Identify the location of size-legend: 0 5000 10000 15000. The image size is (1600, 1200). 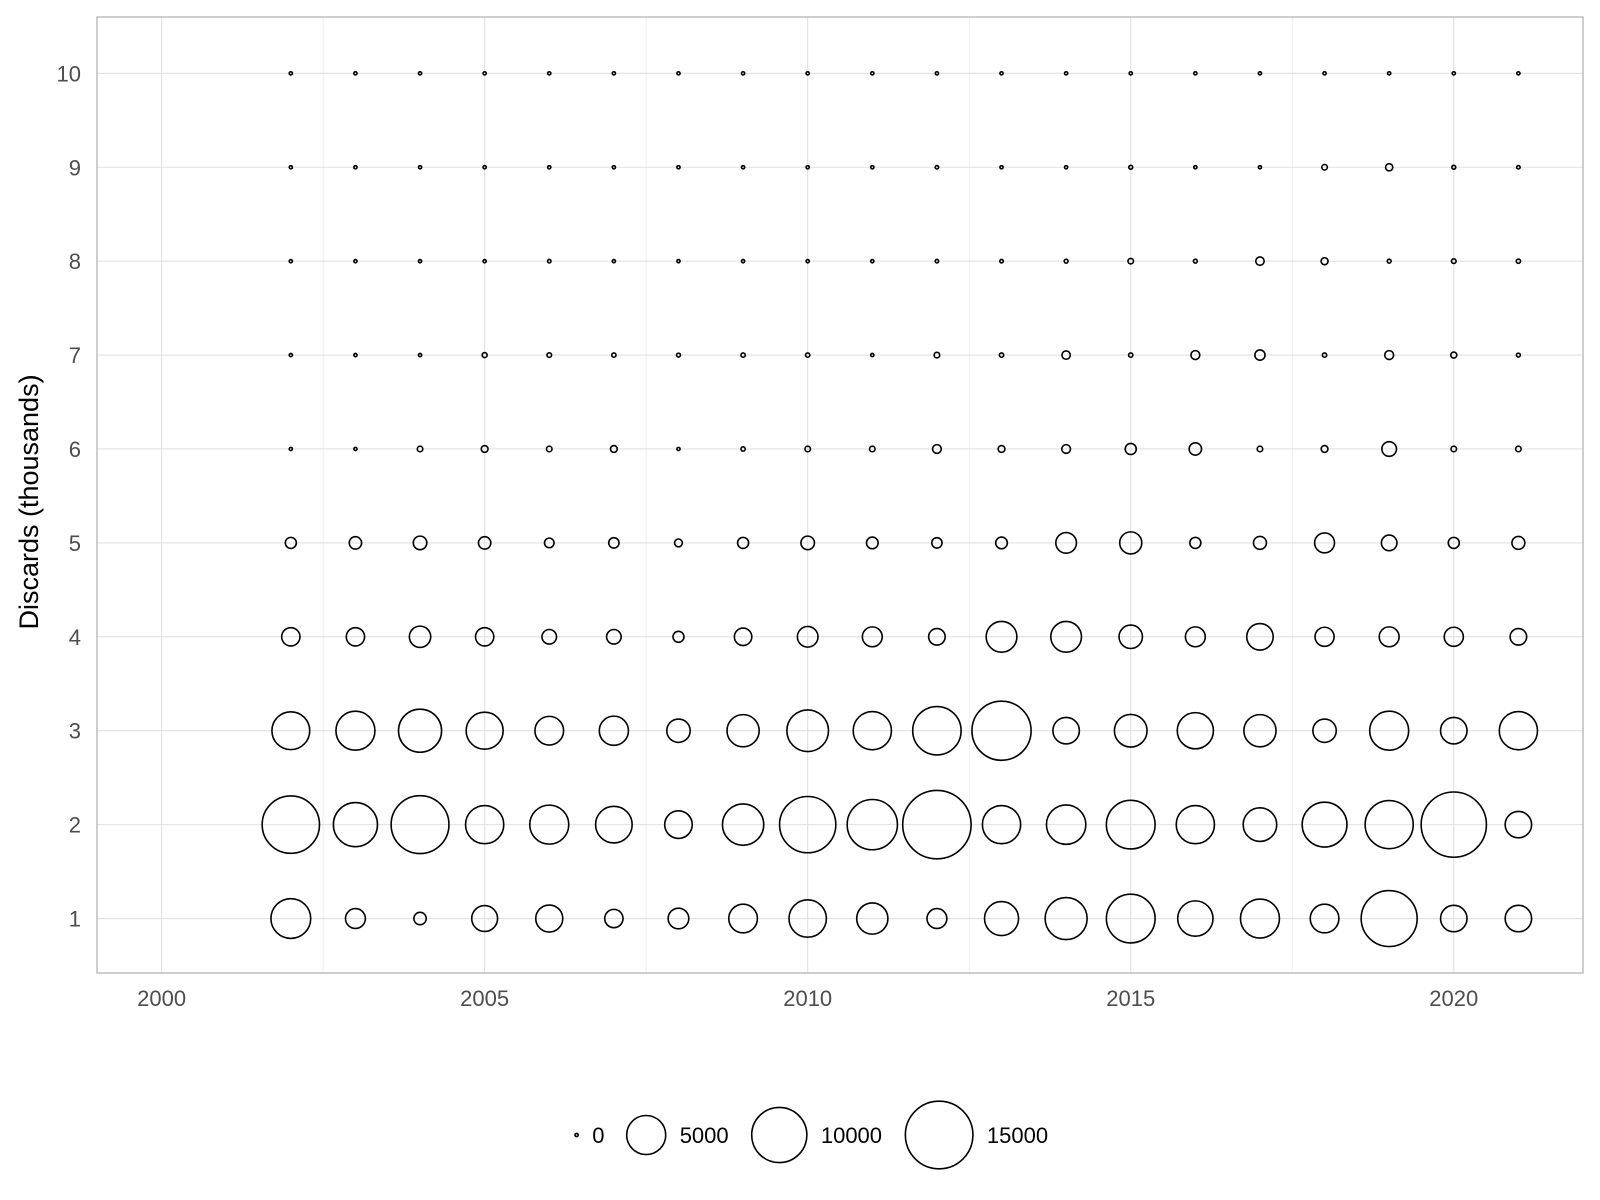
(811, 1135).